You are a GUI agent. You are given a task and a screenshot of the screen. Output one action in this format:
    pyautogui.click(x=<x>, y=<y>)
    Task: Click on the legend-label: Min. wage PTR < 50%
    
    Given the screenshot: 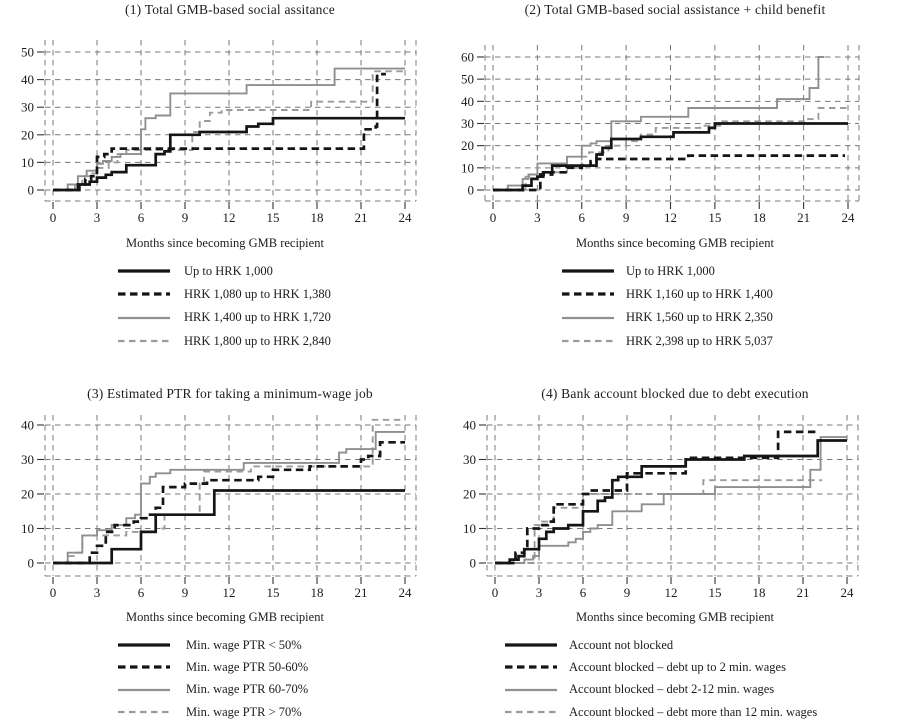 What is the action you would take?
    pyautogui.click(x=244, y=644)
    